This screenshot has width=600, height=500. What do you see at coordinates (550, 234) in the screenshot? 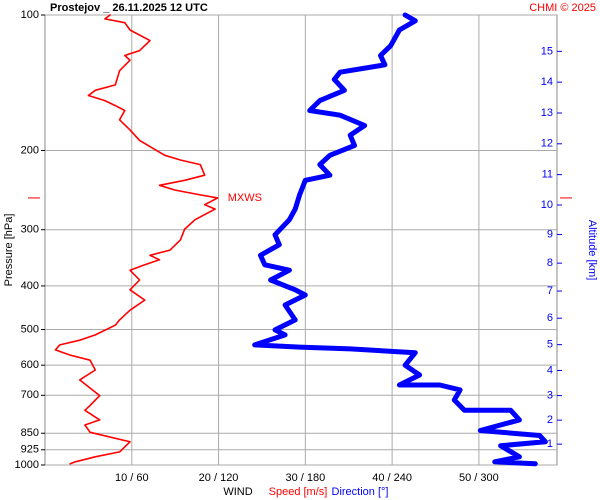
I see `y2-tick-label: 9` at bounding box center [550, 234].